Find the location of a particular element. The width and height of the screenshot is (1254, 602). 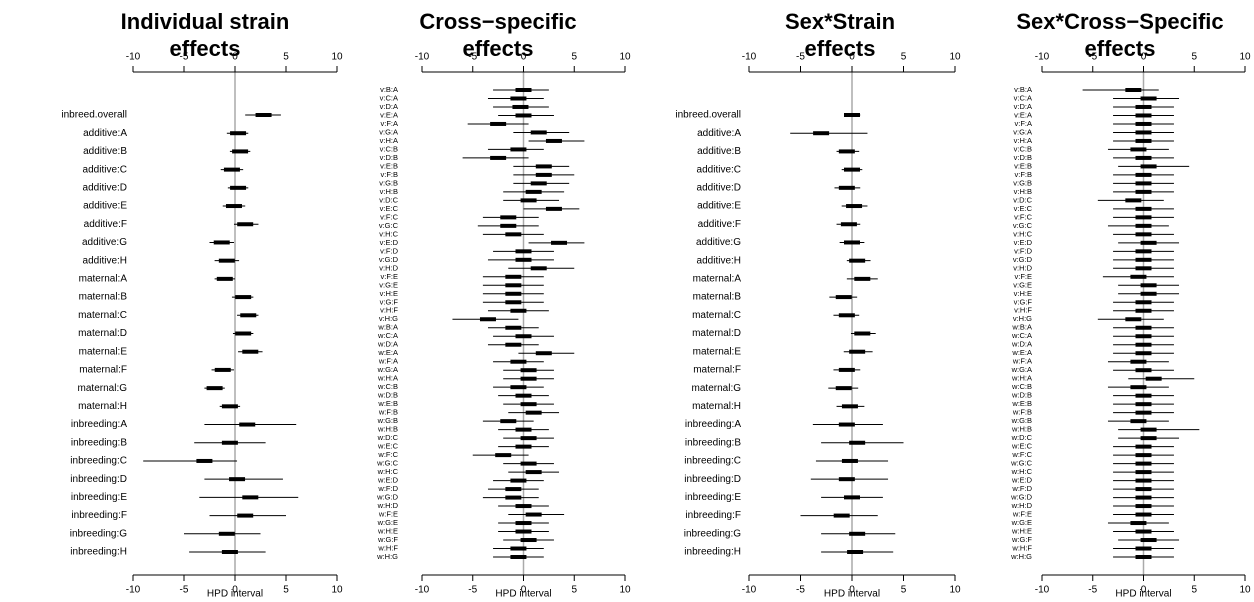

row-label: v:G:E is located at coordinates (388, 284).